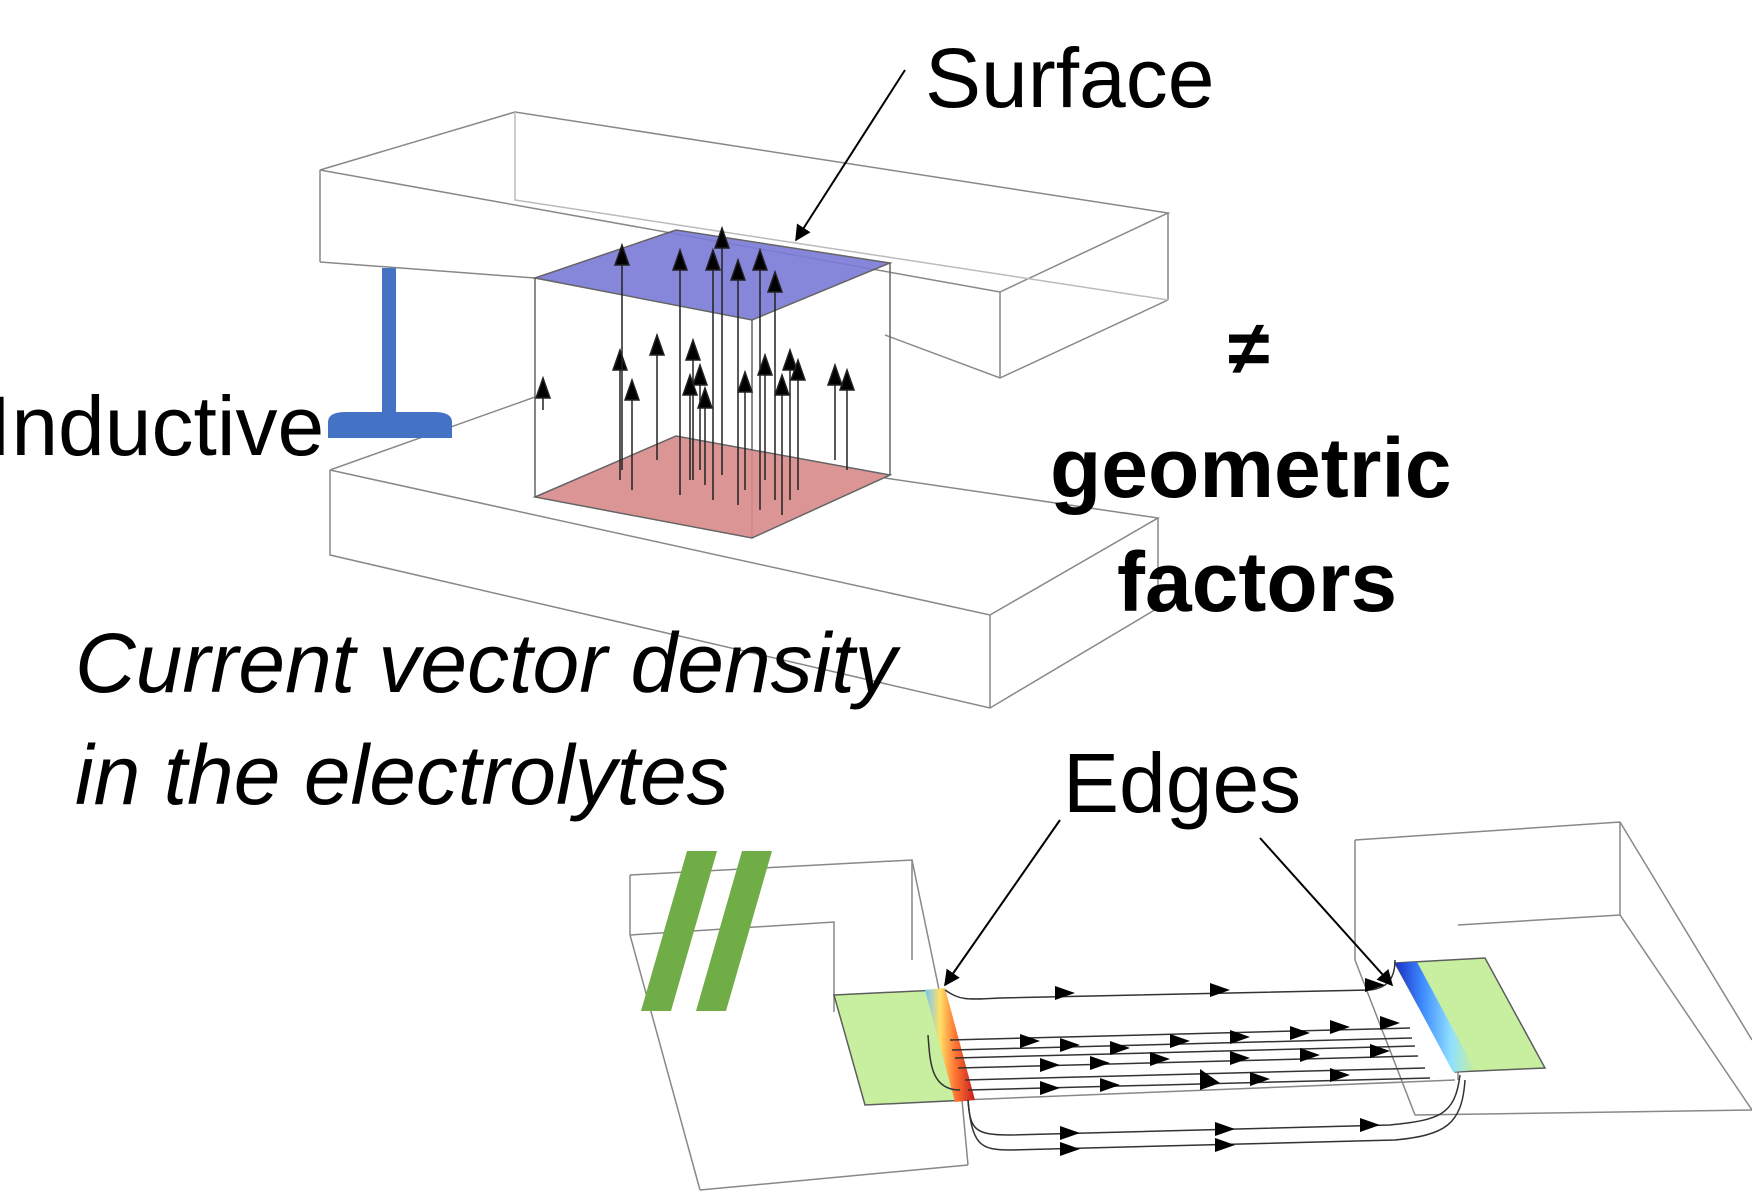 This screenshot has height=1193, width=1752. Describe the element at coordinates (1553, 968) in the screenshot. I see `right-electrolyte-block` at that location.